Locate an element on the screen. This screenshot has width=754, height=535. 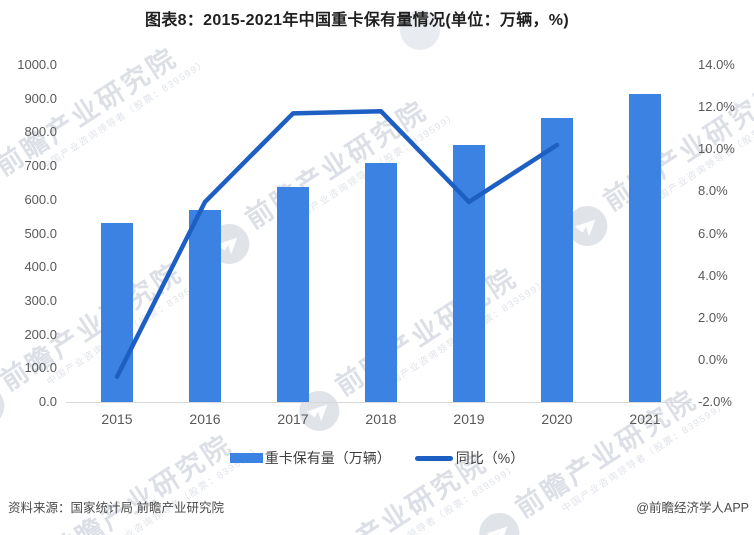
left-axis-tick: 200.0 is located at coordinates (40, 334).